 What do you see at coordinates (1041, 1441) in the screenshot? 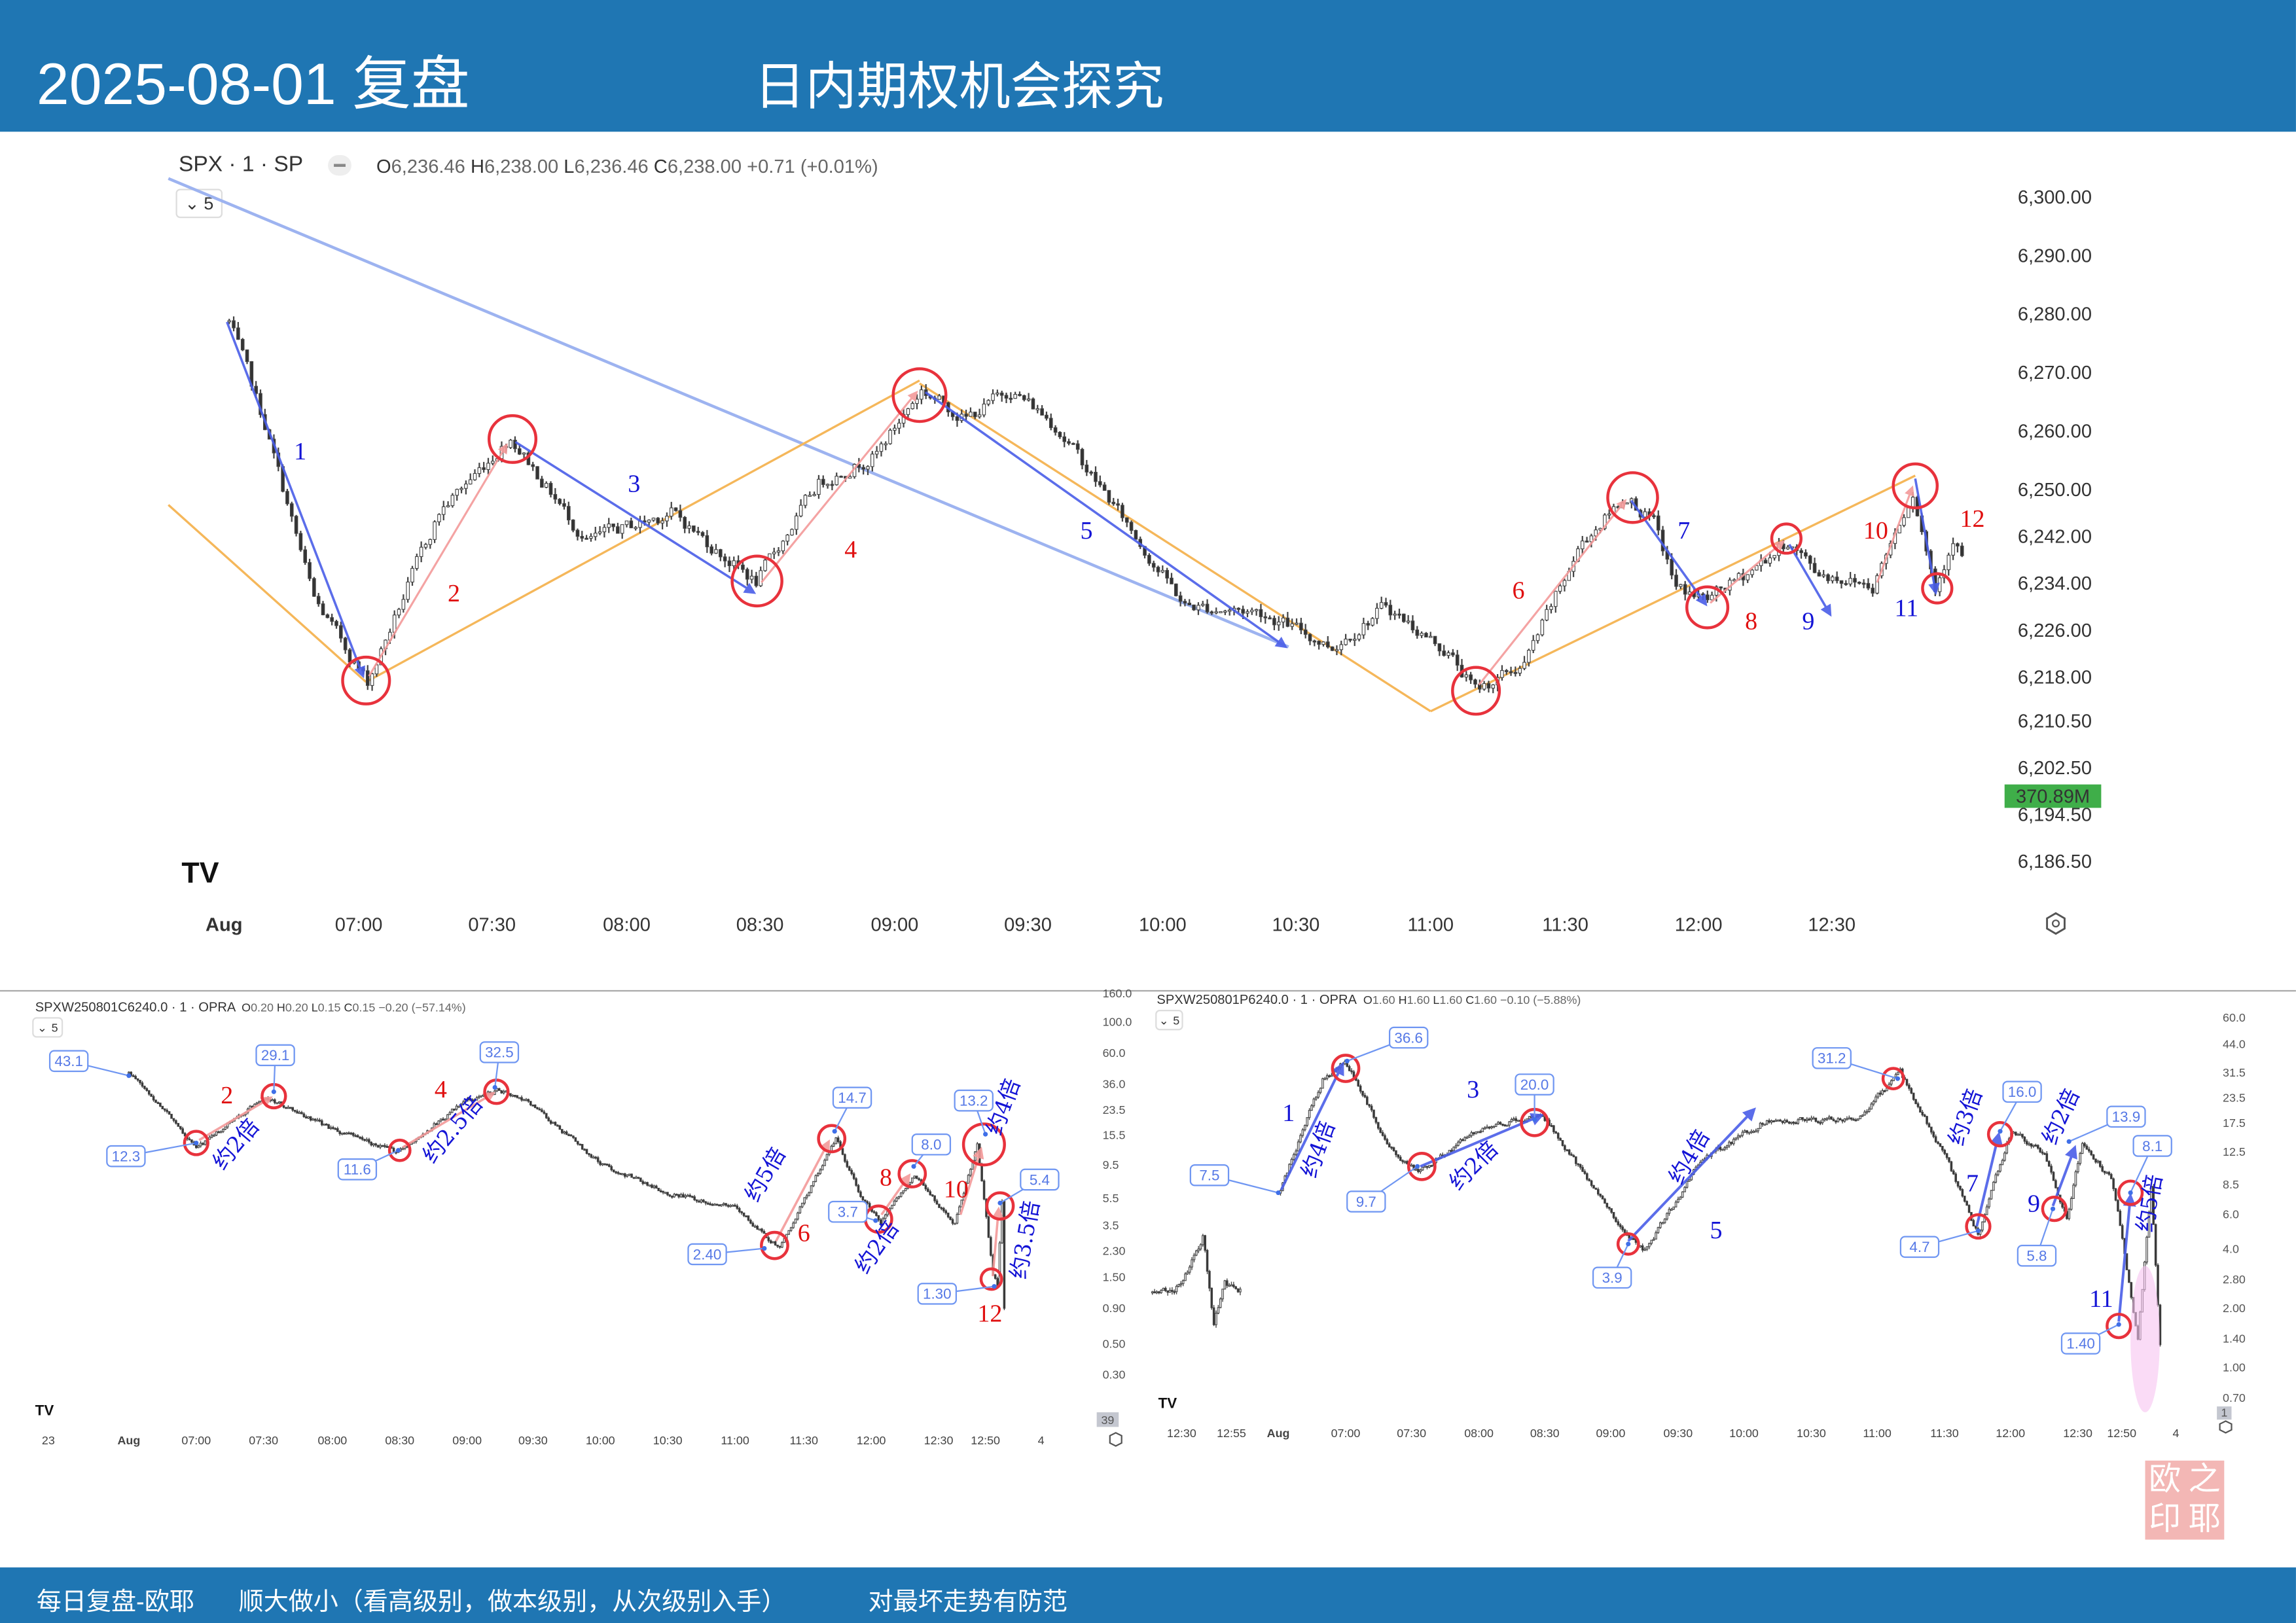
I see `x-axis-tick: 4` at bounding box center [1041, 1441].